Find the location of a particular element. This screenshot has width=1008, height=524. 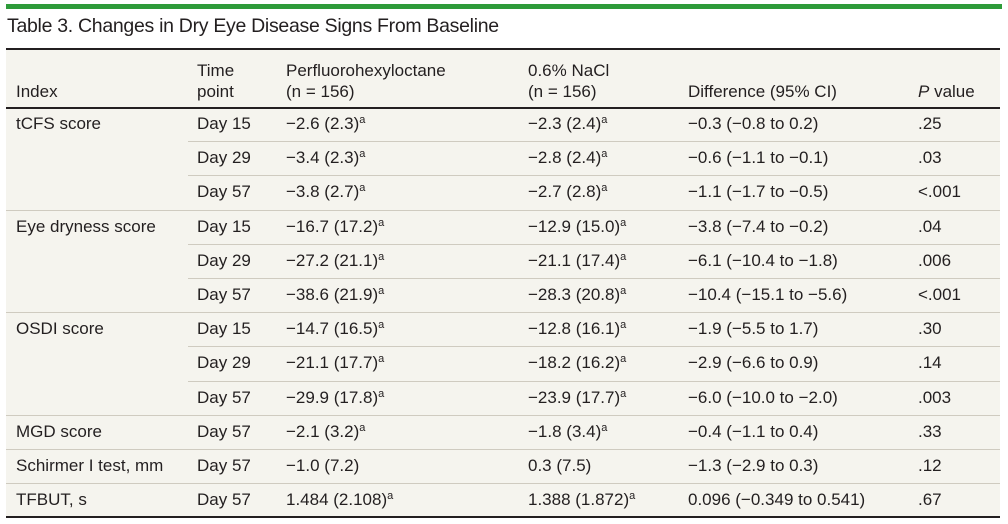

cell-perfluorohexyloctane: −2.1 (3.2)a is located at coordinates (326, 431).